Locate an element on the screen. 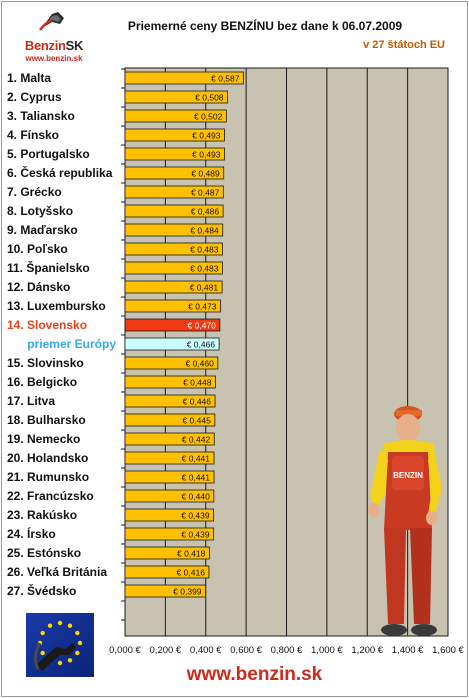  benzin-logo: BenzinSK www.benzin.sk is located at coordinates (54, 36).